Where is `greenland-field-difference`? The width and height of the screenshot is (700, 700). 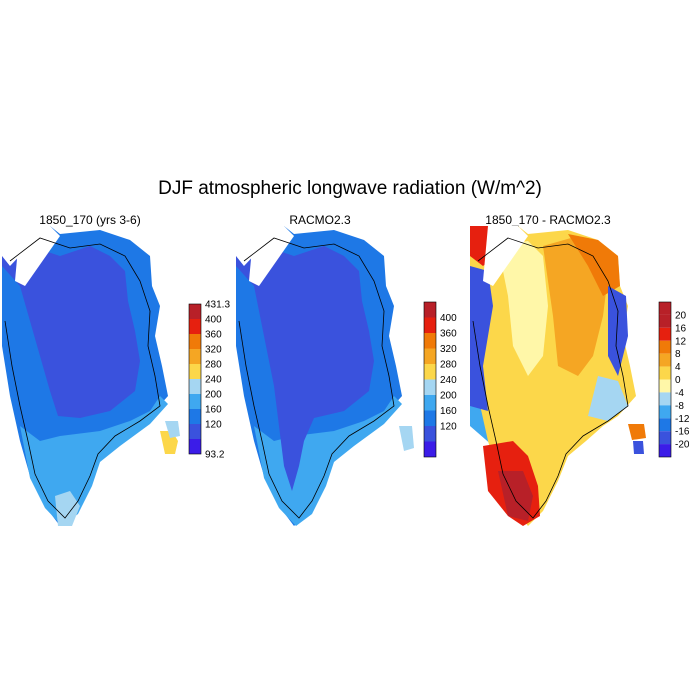 greenland-field-difference is located at coordinates (558, 376).